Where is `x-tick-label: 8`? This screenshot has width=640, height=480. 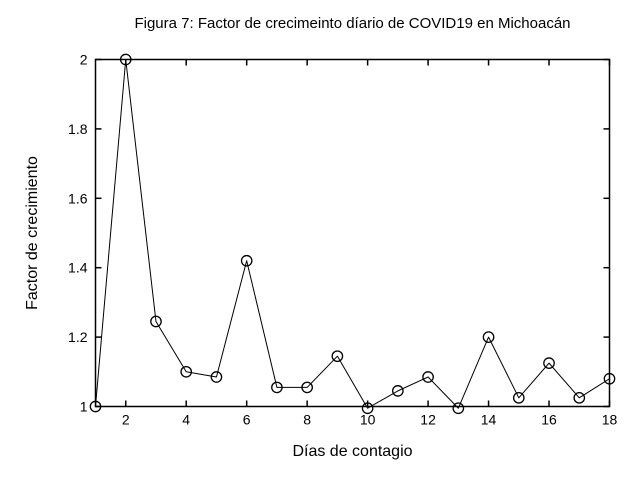
x-tick-label: 8 is located at coordinates (307, 420).